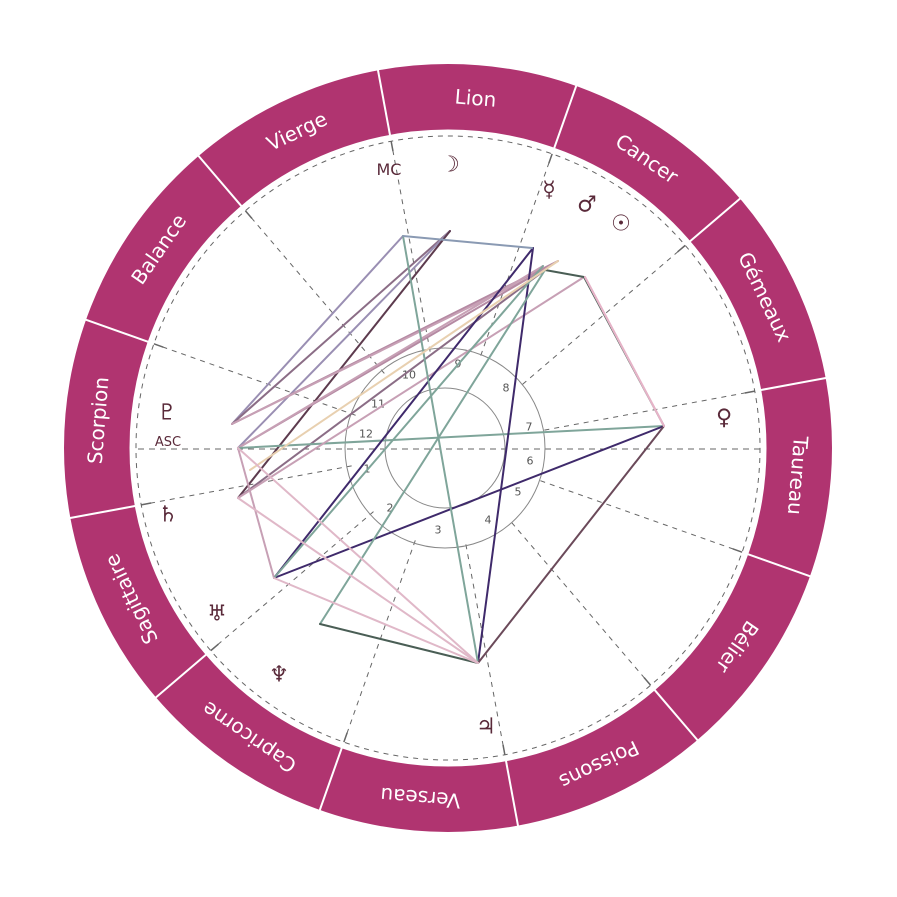 The width and height of the screenshot is (897, 897). I want to click on saturn-glyph: ♄, so click(168, 515).